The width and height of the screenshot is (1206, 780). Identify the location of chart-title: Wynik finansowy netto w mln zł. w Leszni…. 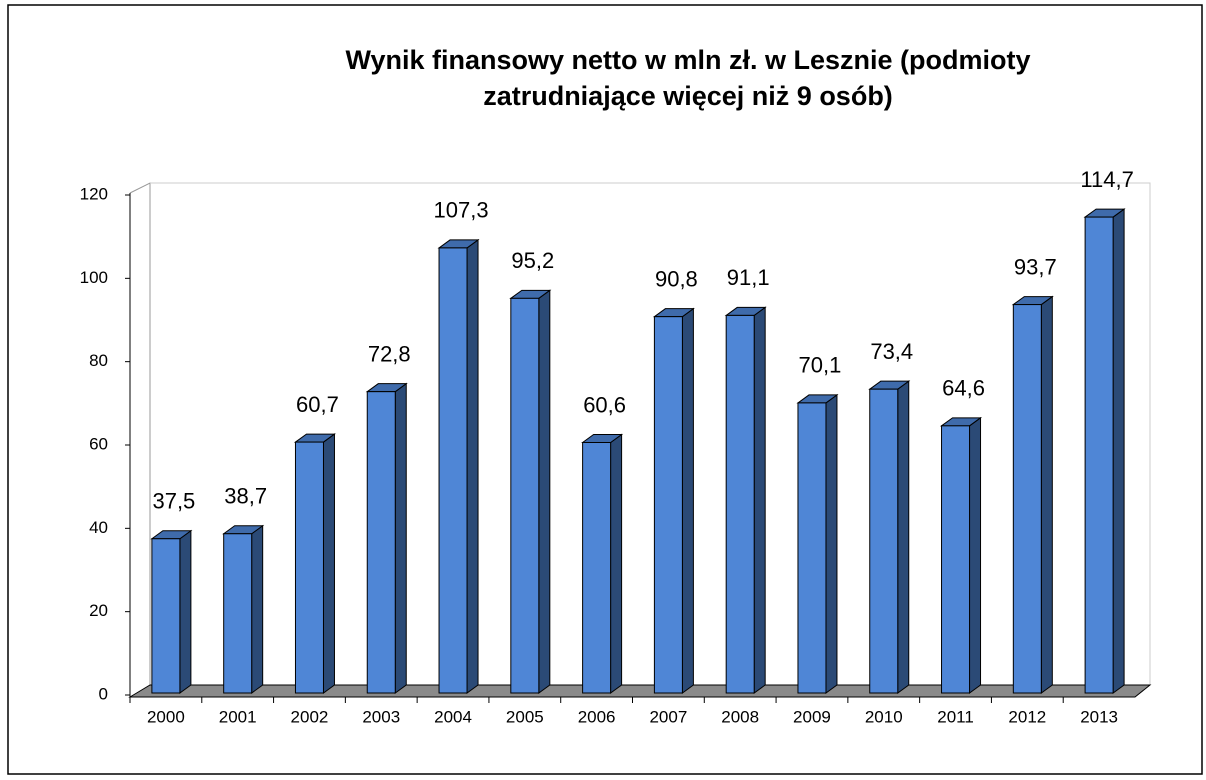
(687, 60).